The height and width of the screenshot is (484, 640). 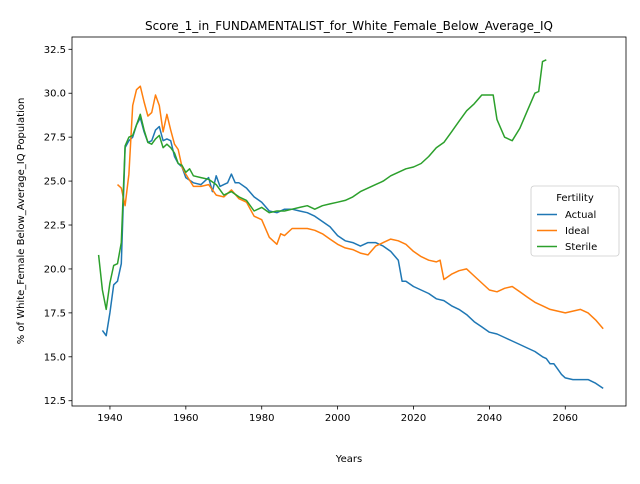 I want to click on y-axis: 12.5 15.0 17.5 20.0 22.5 25.0 27.5 30.0 32.5, so click(x=58, y=226).